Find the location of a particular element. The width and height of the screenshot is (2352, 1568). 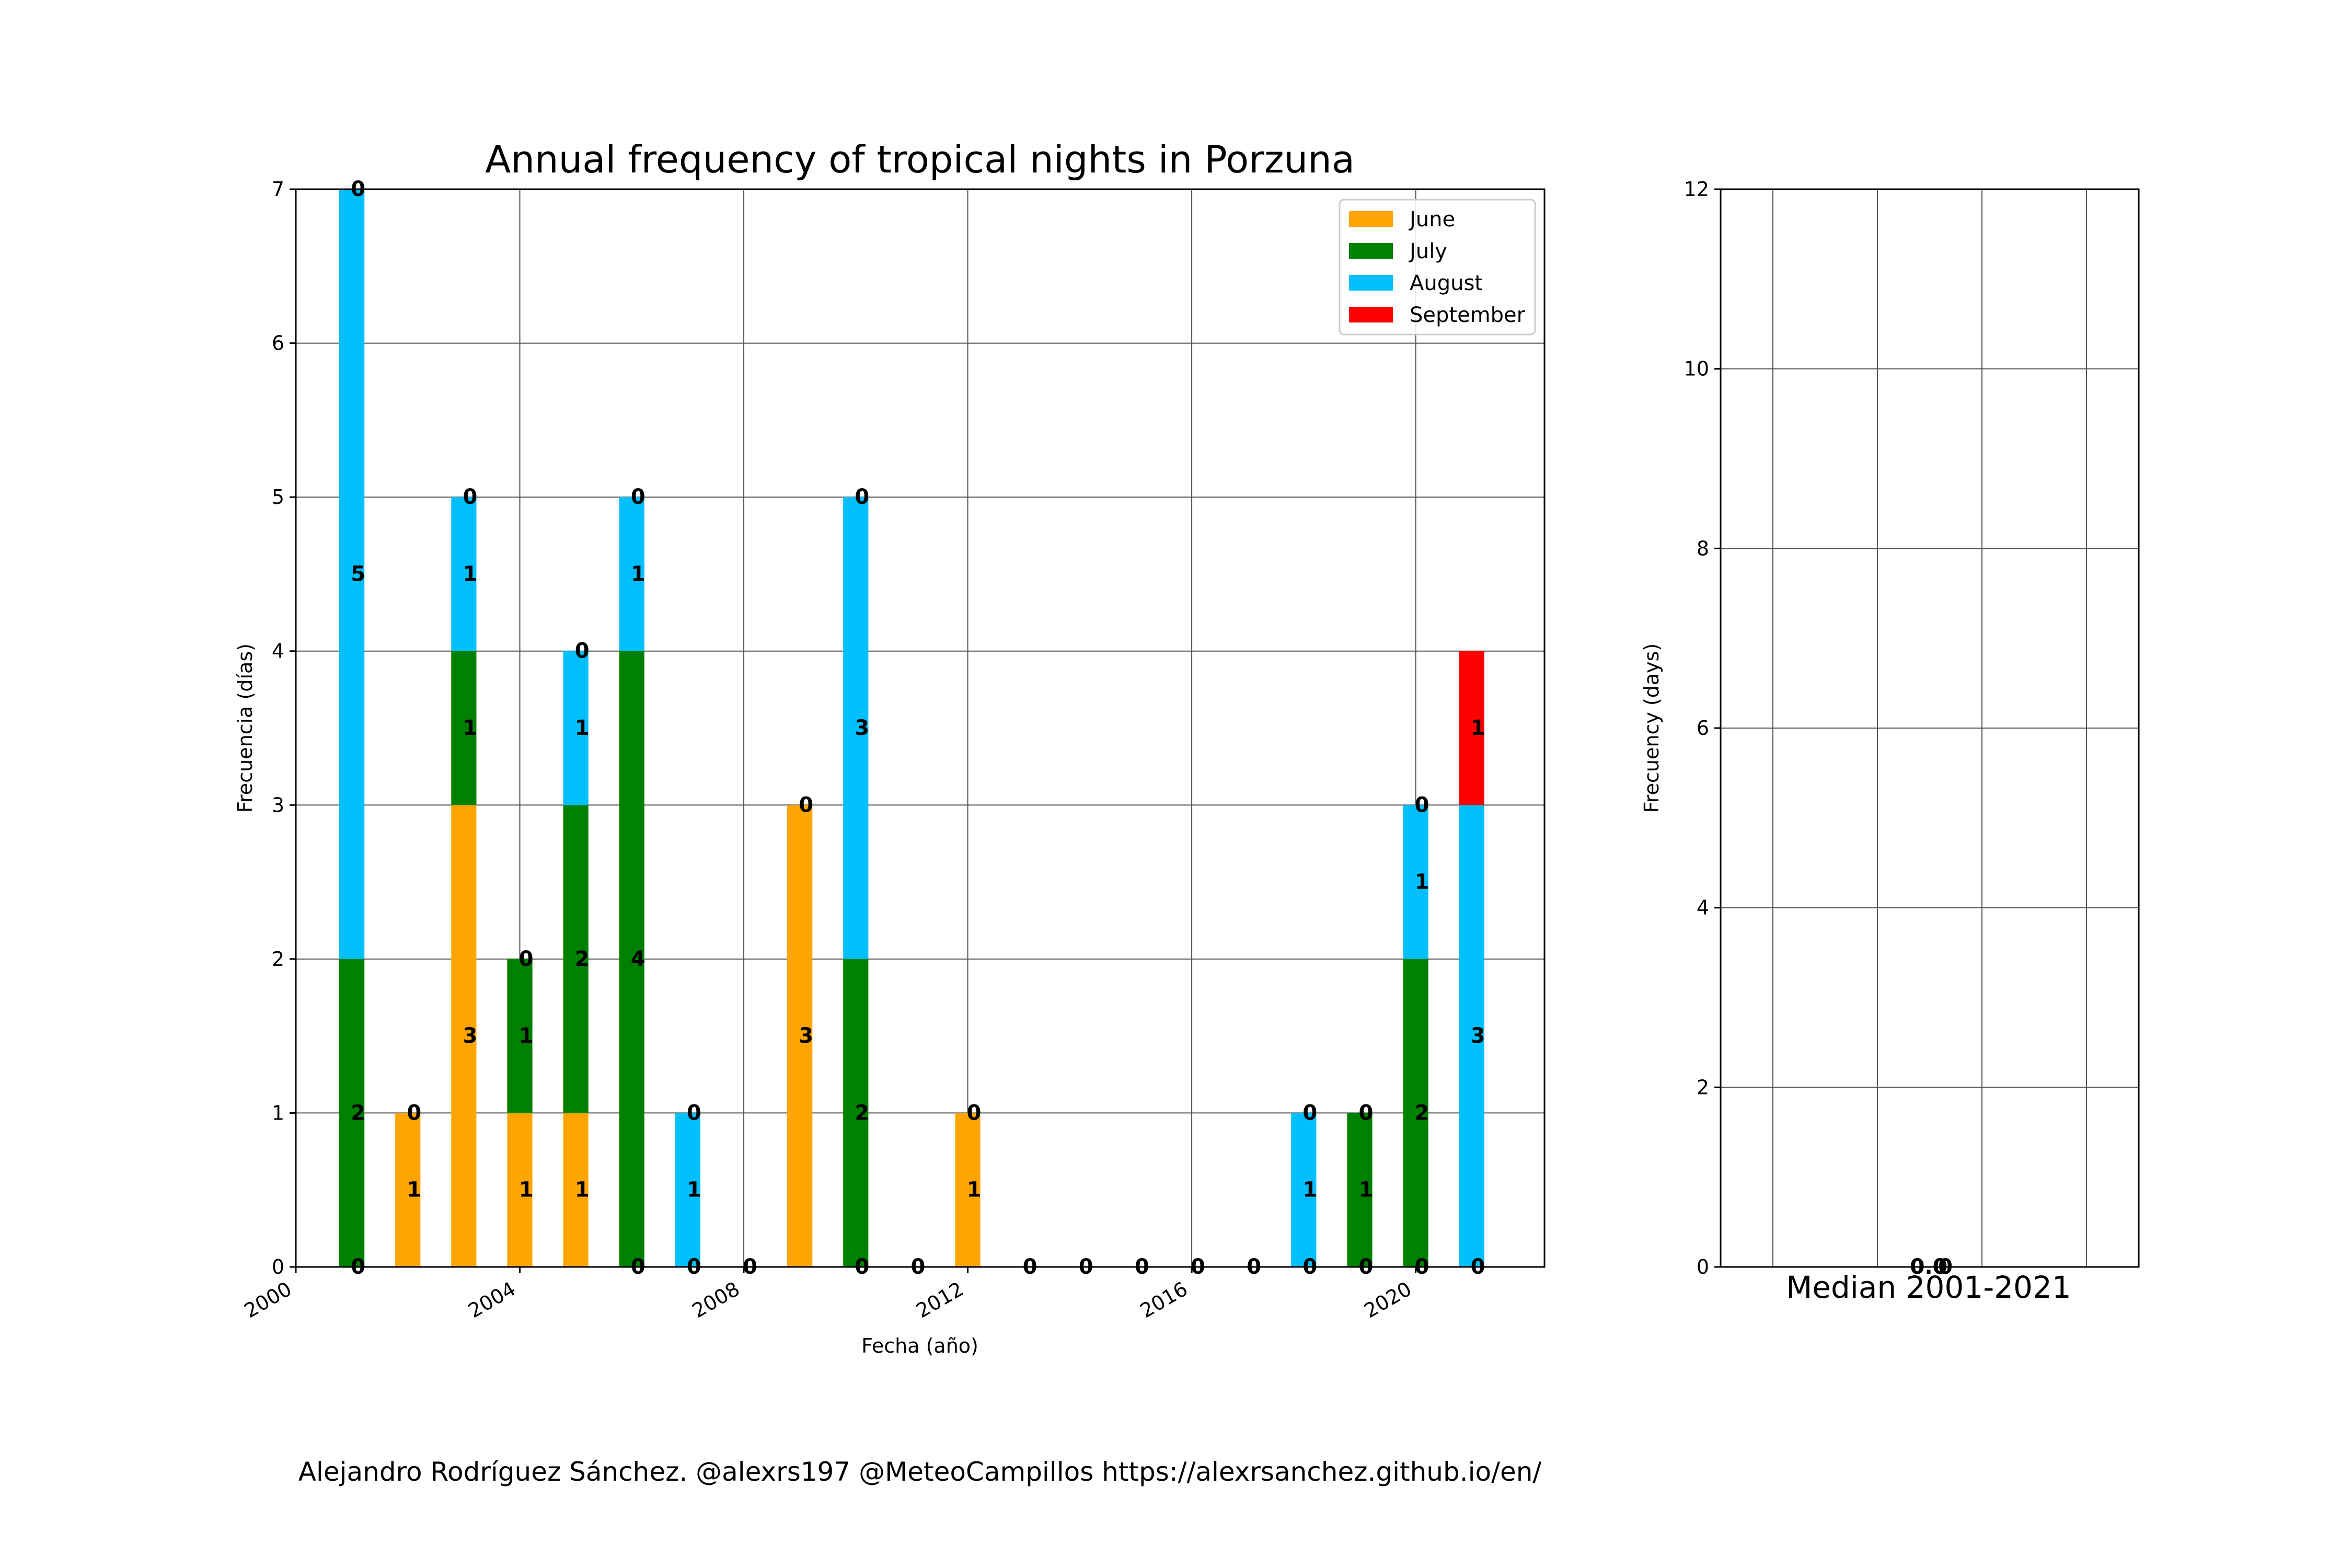

bar-july-2006 is located at coordinates (631, 959).